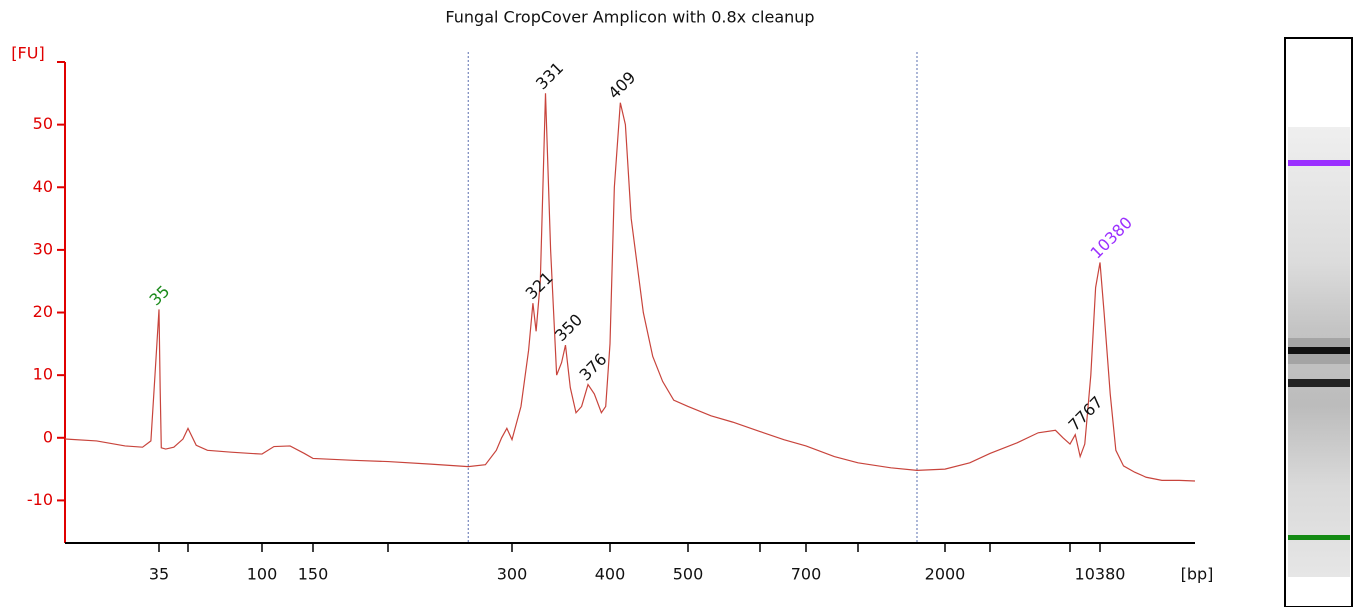  Describe the element at coordinates (806, 574) in the screenshot. I see `x-tick-label: 700` at that location.